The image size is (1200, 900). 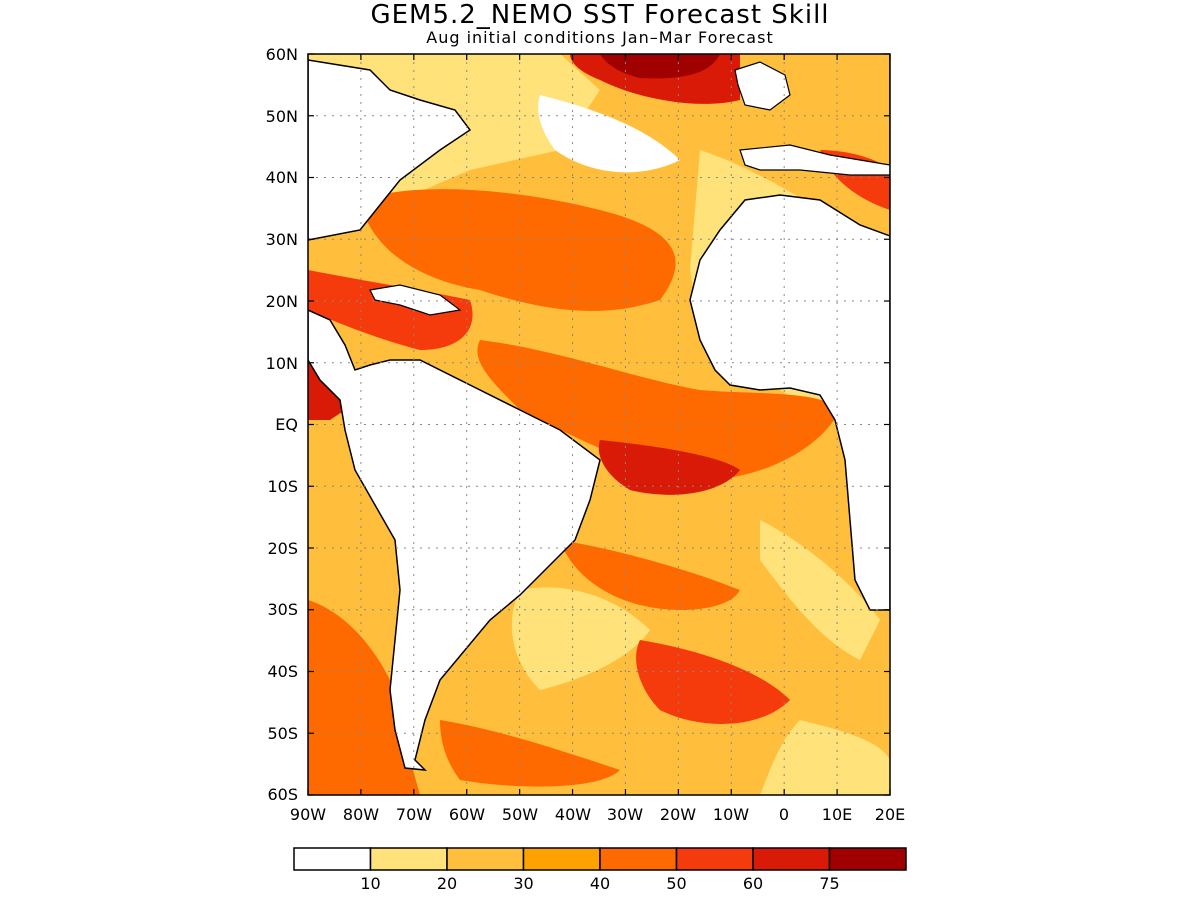 What do you see at coordinates (282, 177) in the screenshot?
I see `lat-label: 40N` at bounding box center [282, 177].